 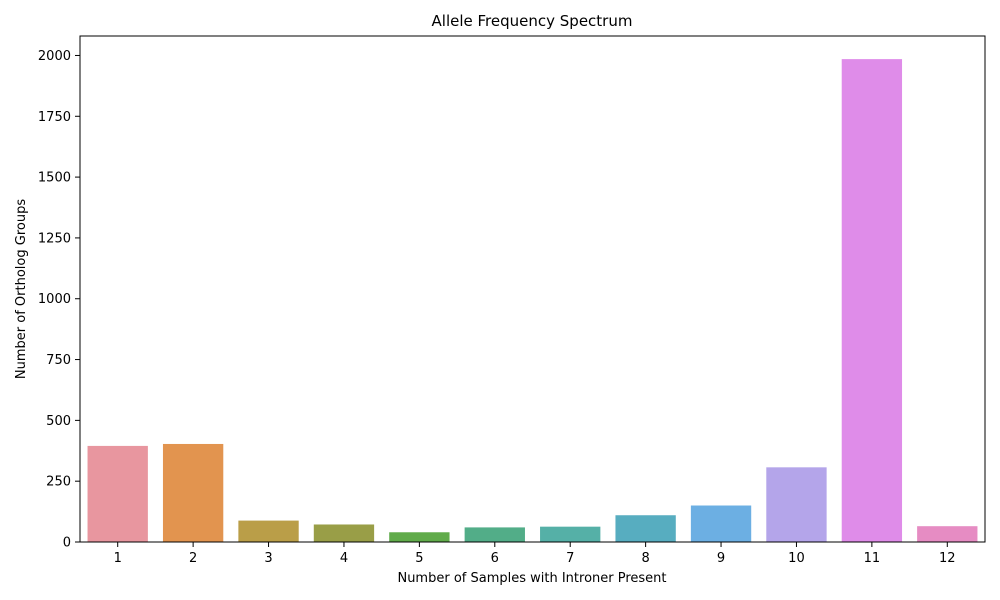 What do you see at coordinates (872, 558) in the screenshot?
I see `x-tick-label: 11` at bounding box center [872, 558].